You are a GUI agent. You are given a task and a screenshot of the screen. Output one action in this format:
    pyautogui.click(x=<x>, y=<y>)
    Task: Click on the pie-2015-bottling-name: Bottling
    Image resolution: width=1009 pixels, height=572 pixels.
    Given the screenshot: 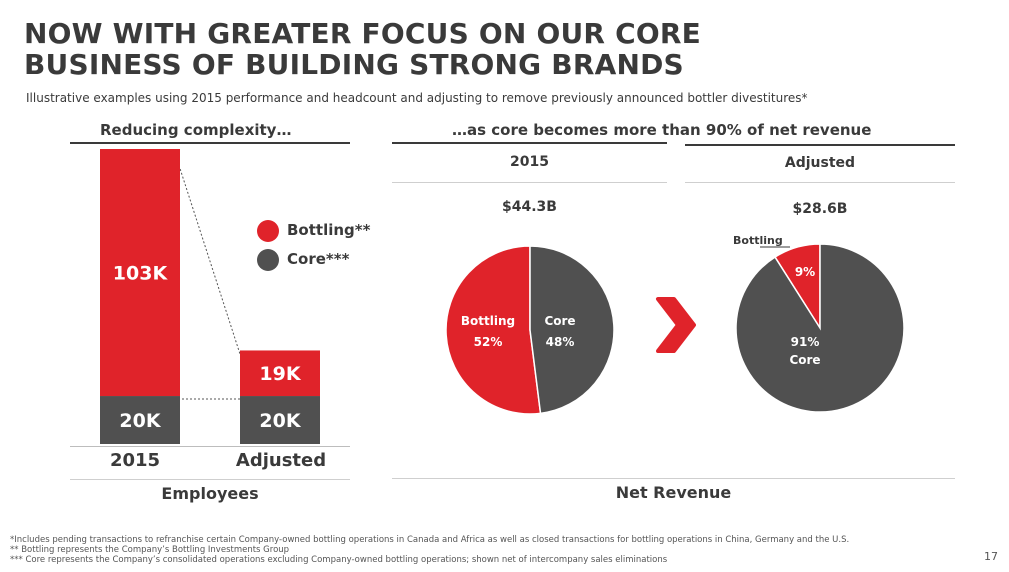 What is the action you would take?
    pyautogui.click(x=488, y=321)
    